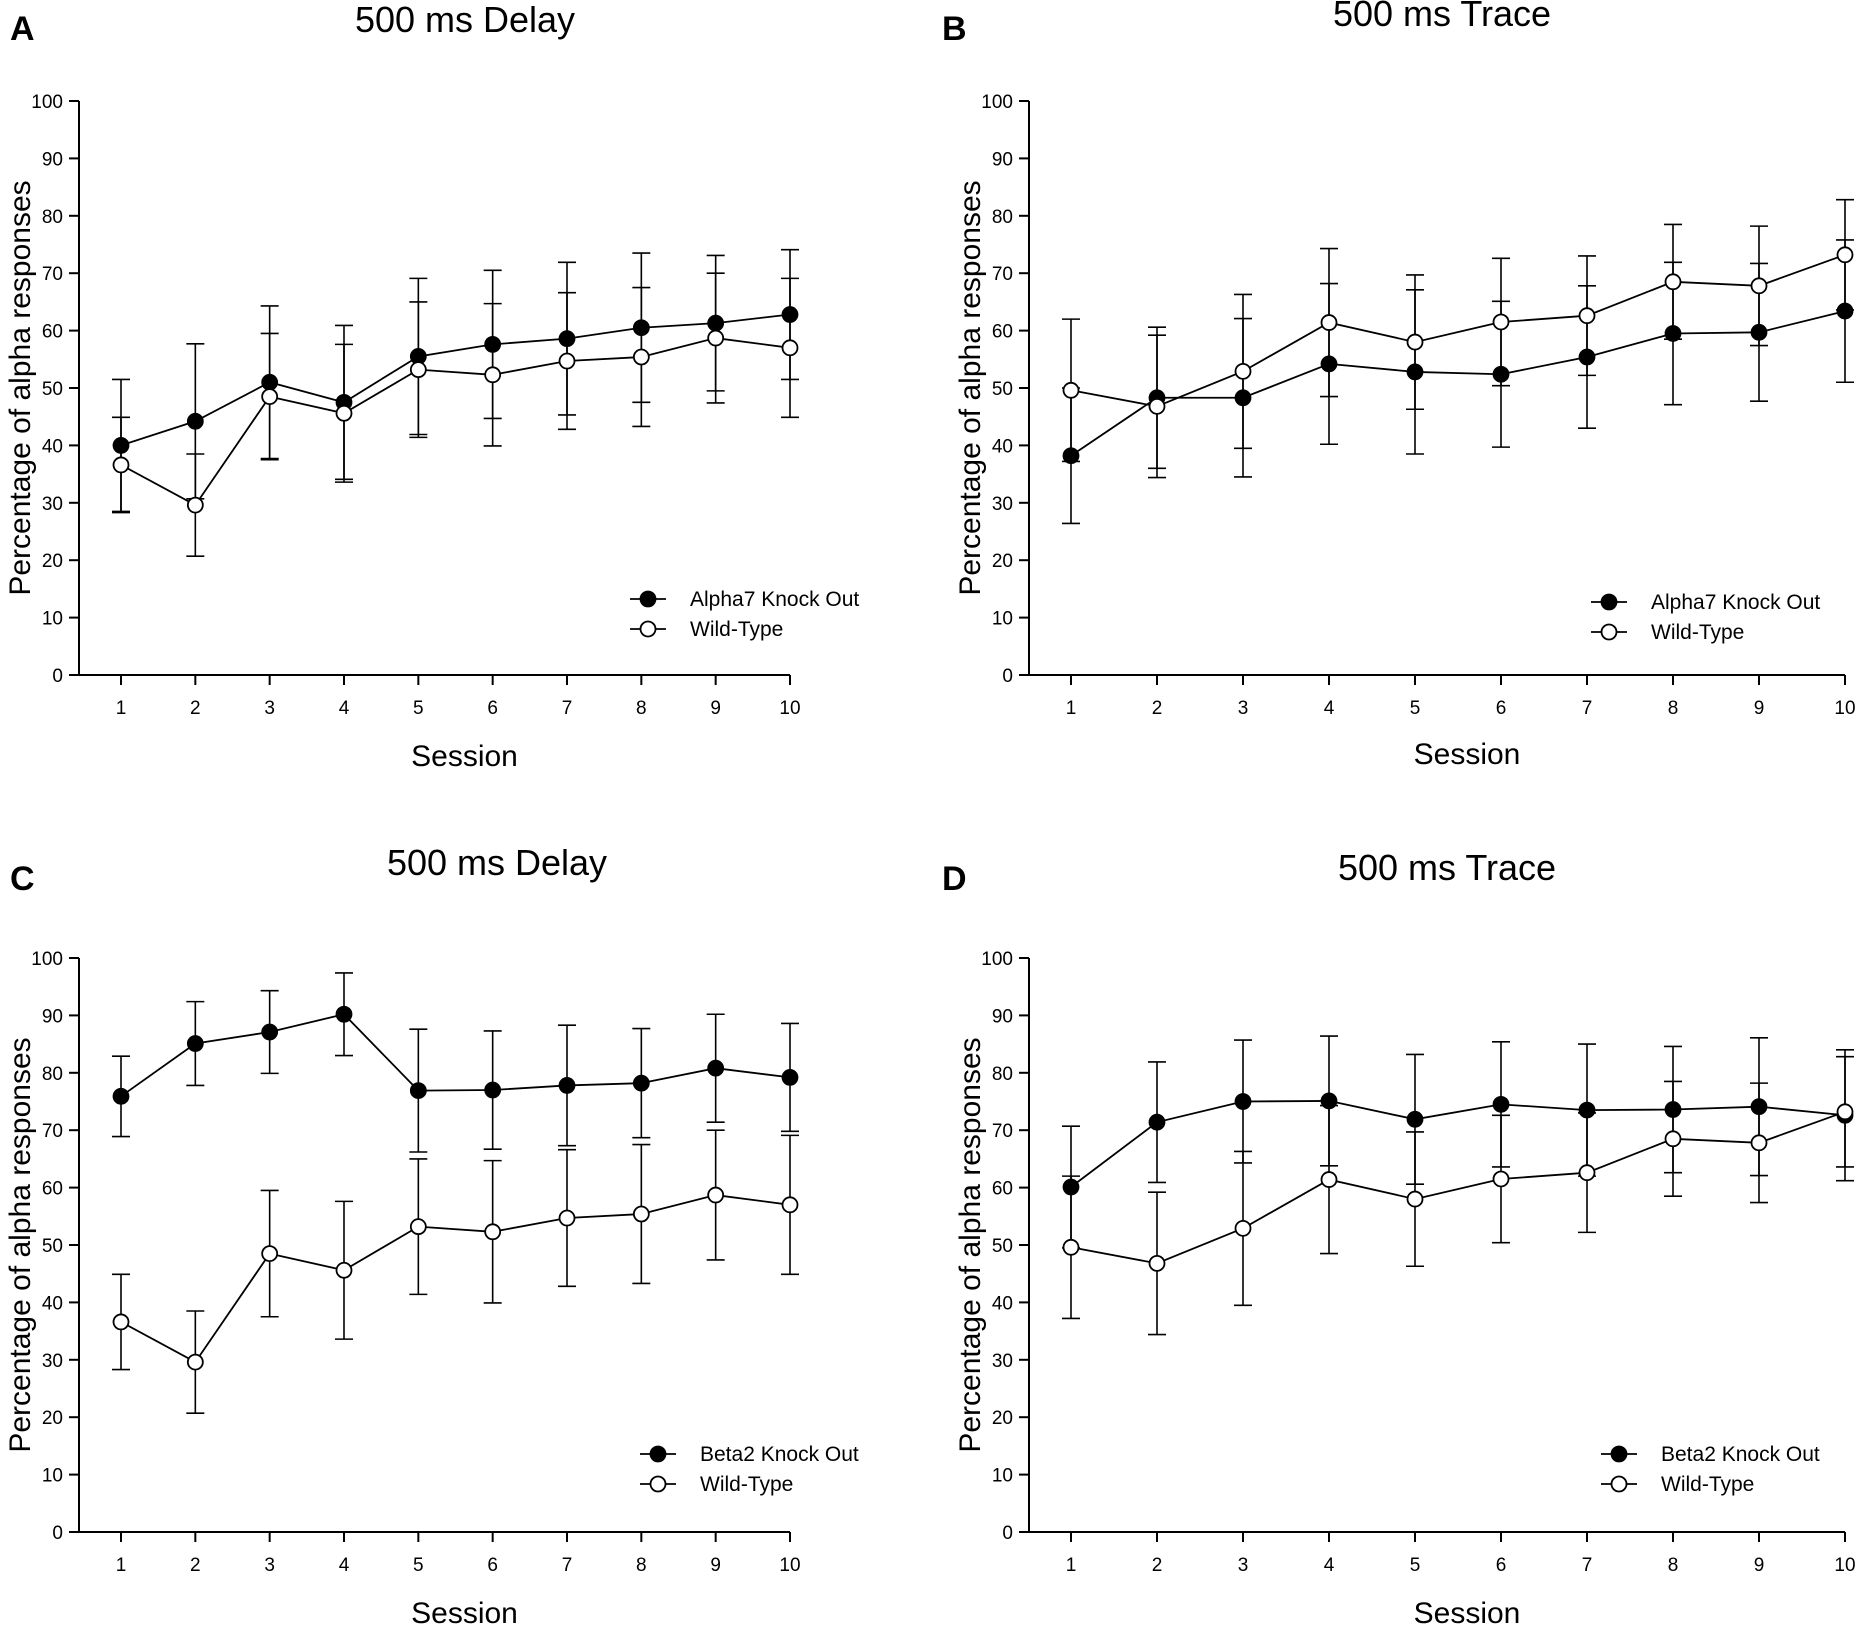 The height and width of the screenshot is (1634, 1860). What do you see at coordinates (465, 20) in the screenshot?
I see `chart-title: 500 ms Delay` at bounding box center [465, 20].